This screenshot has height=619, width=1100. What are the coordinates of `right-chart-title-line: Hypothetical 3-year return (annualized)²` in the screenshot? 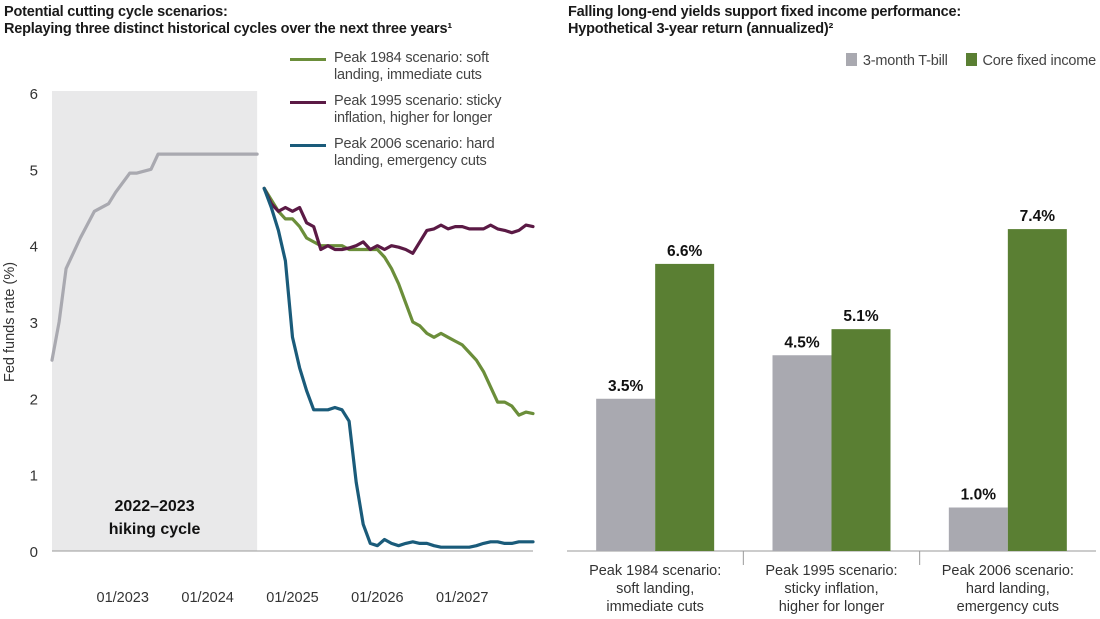 It's located at (701, 29).